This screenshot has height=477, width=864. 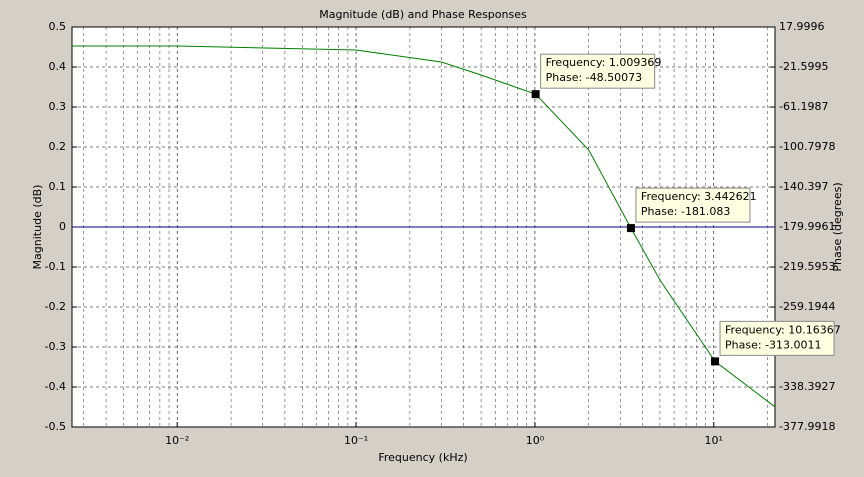 What do you see at coordinates (802, 26) in the screenshot?
I see `y2-tick-label: 17.9996` at bounding box center [802, 26].